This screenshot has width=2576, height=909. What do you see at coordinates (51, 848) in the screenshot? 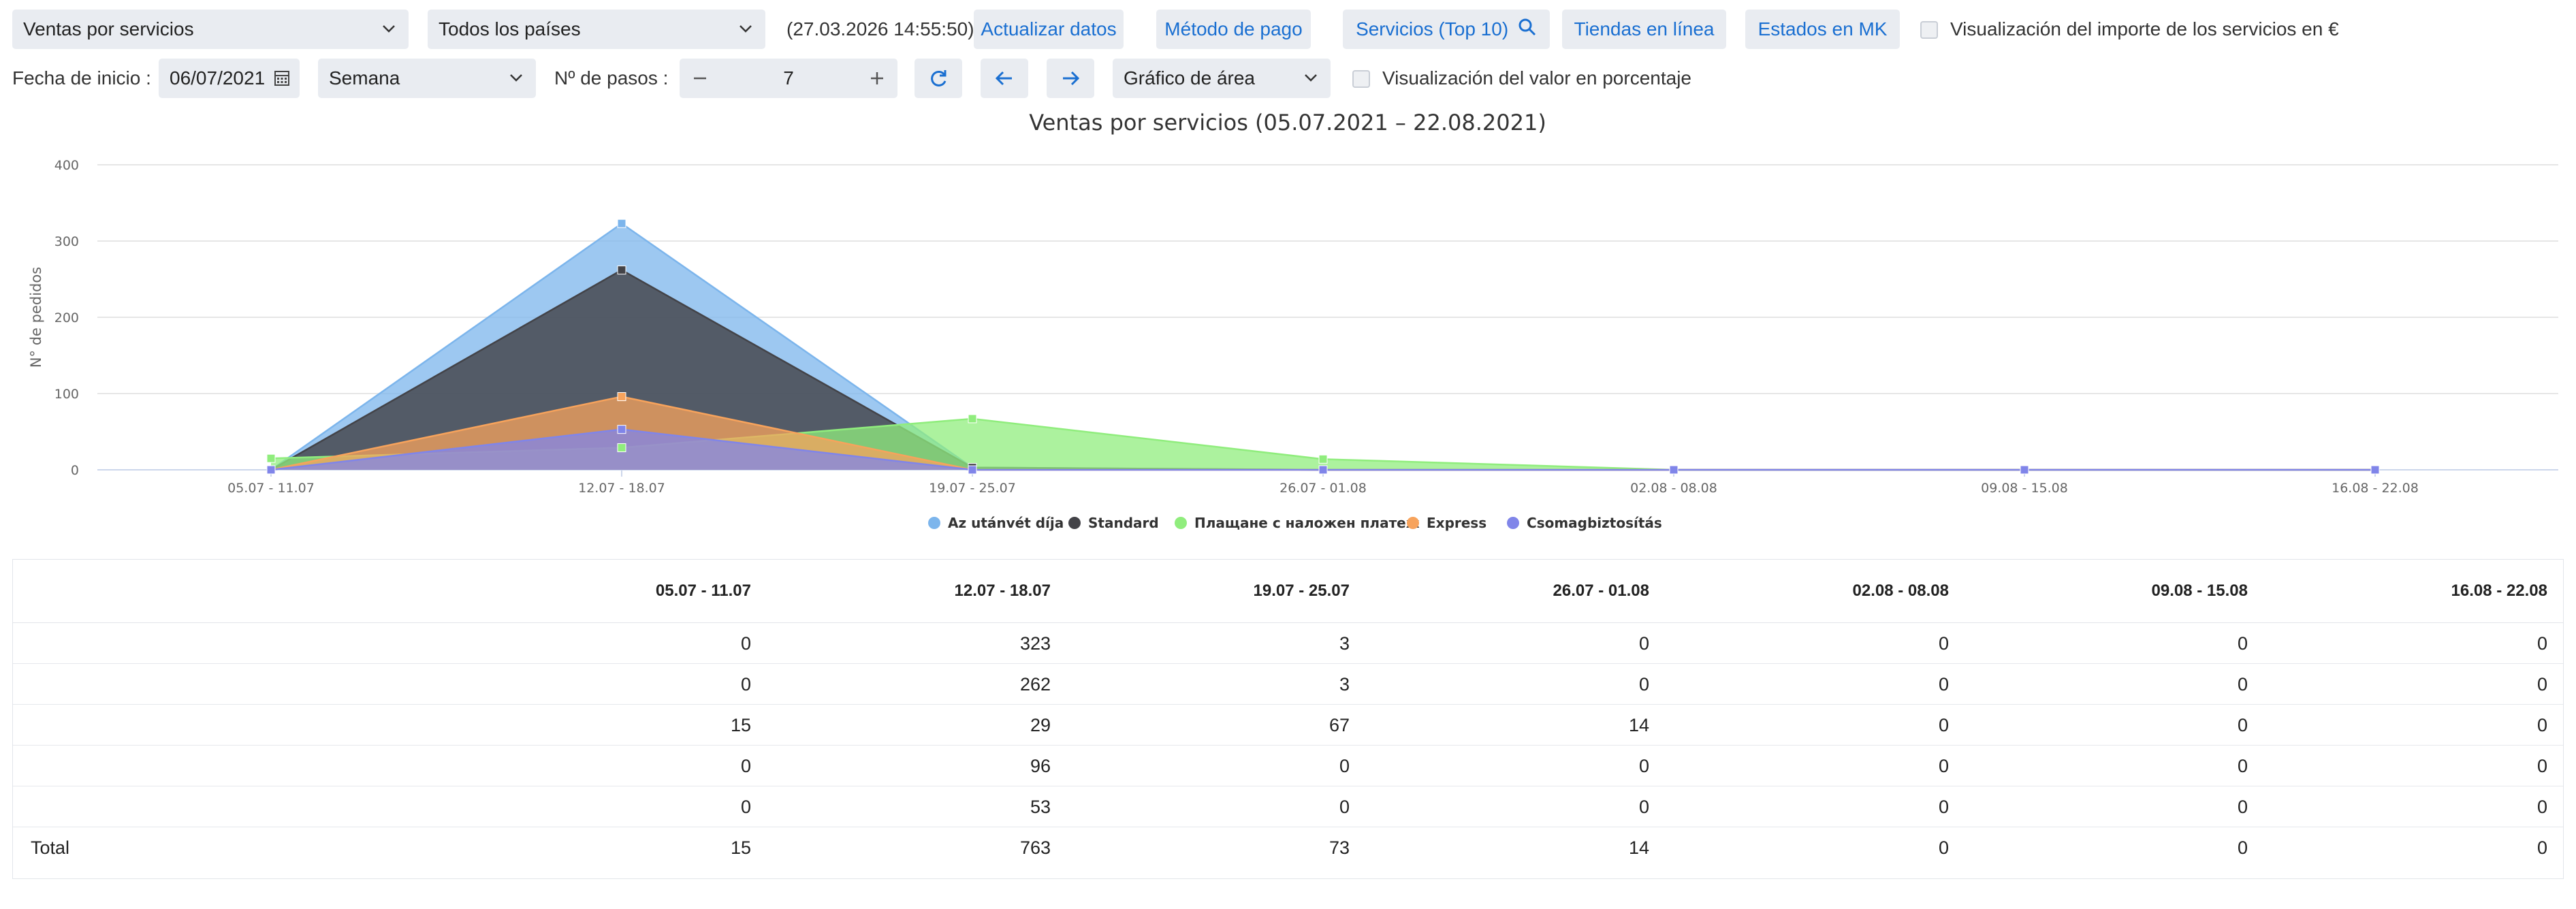
I see `total-label: Total` at bounding box center [51, 848].